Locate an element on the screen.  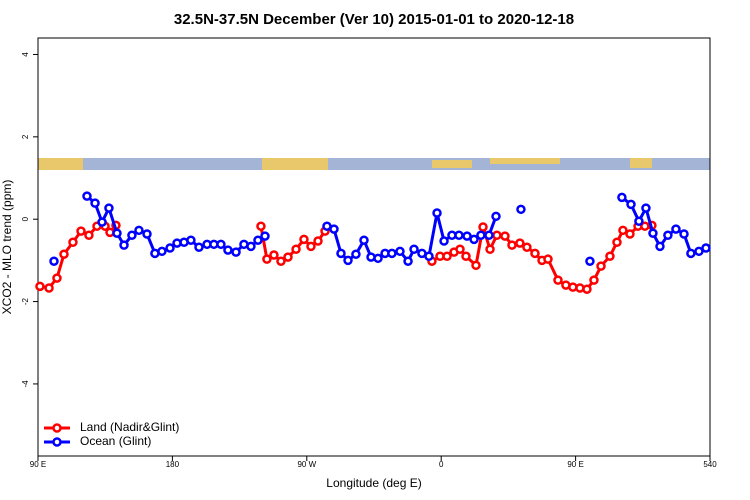
y-tick-label: 2 is located at coordinates (25, 136).